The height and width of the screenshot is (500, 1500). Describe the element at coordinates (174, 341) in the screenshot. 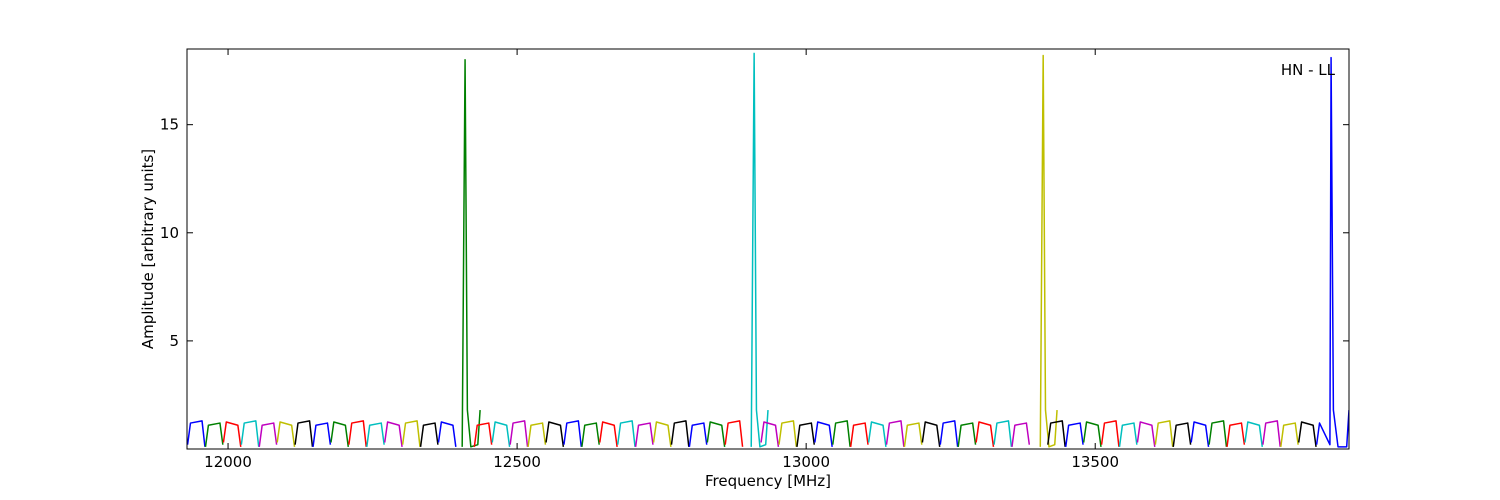

I see `y-tick-label: 5` at that location.